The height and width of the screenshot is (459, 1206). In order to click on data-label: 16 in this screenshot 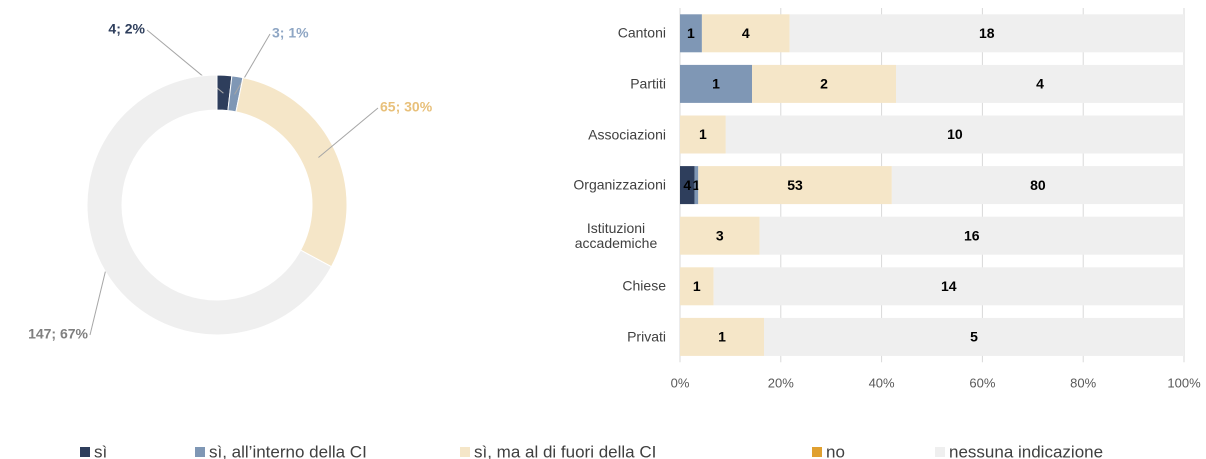, I will do `click(972, 235)`.